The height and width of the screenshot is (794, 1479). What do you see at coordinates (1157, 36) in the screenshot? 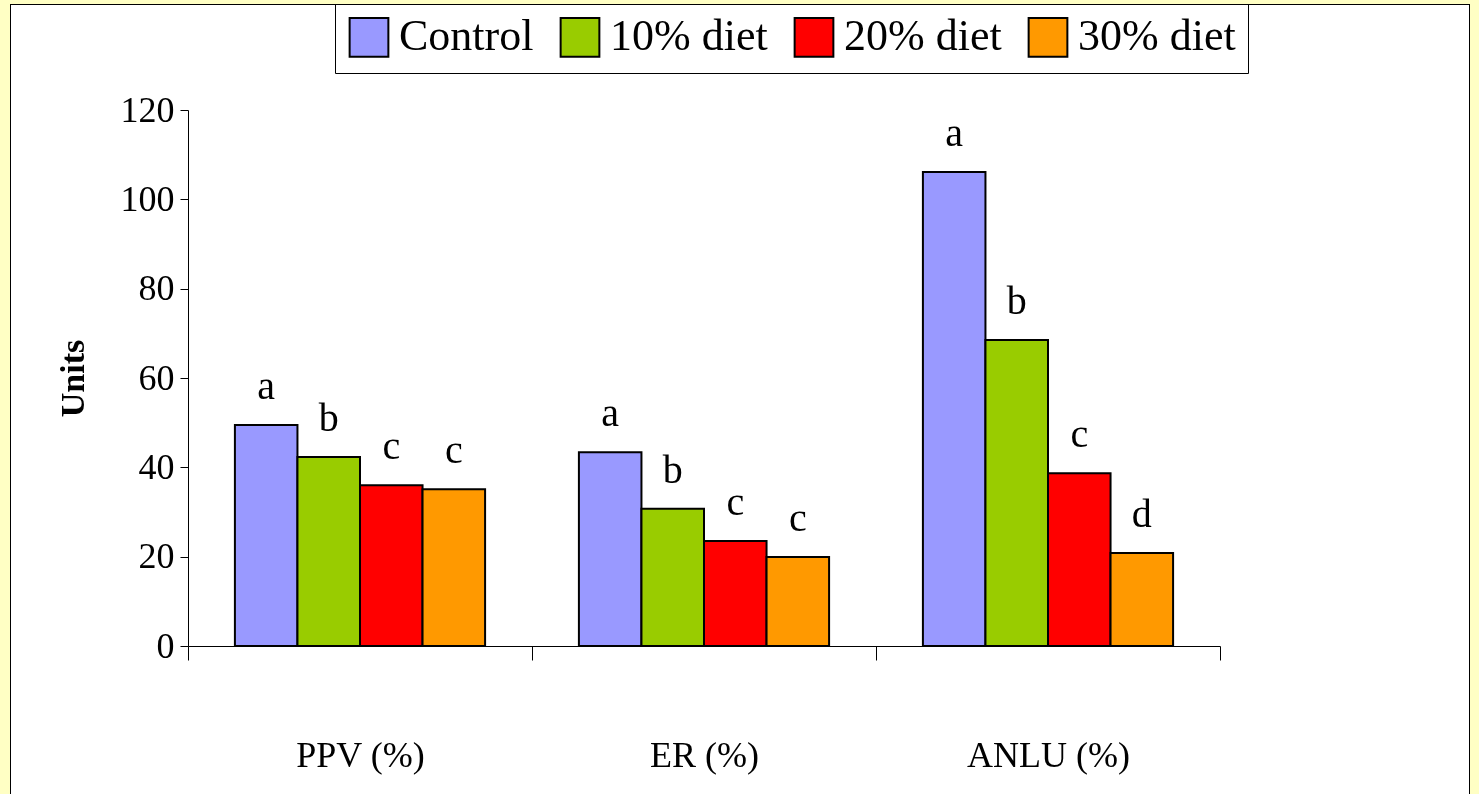
I see `legend-label: 30% diet` at bounding box center [1157, 36].